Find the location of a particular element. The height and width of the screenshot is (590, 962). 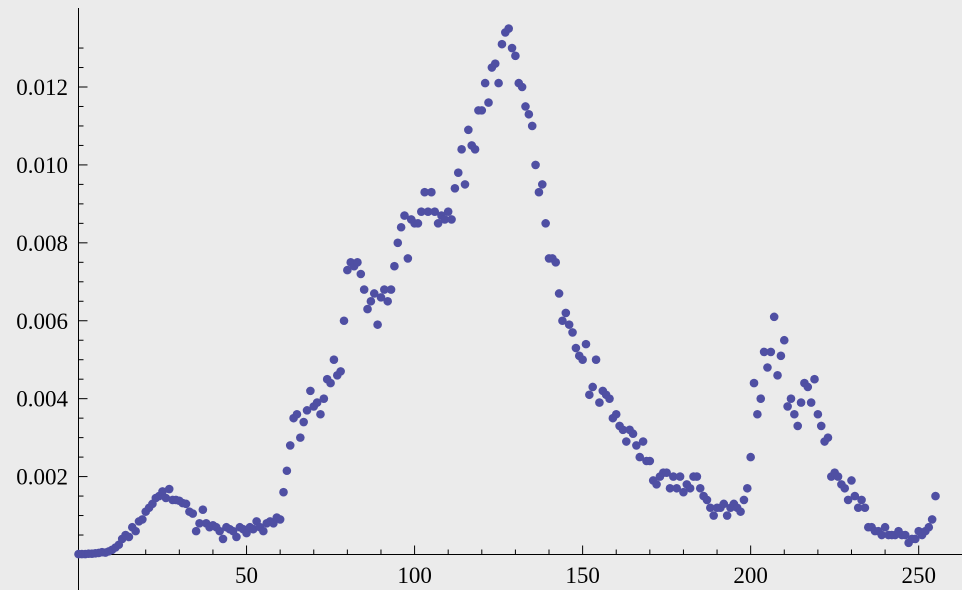

y-tick-label: 0.006 is located at coordinates (42, 321).